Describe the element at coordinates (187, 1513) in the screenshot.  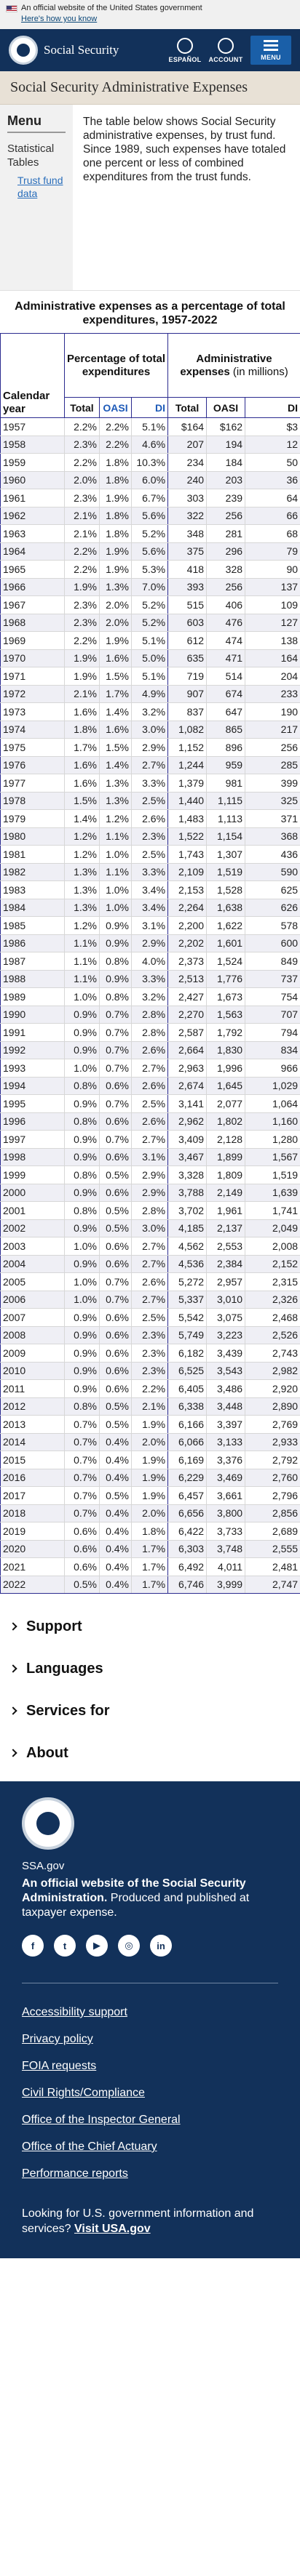
I see `table-cell: 6,656` at that location.